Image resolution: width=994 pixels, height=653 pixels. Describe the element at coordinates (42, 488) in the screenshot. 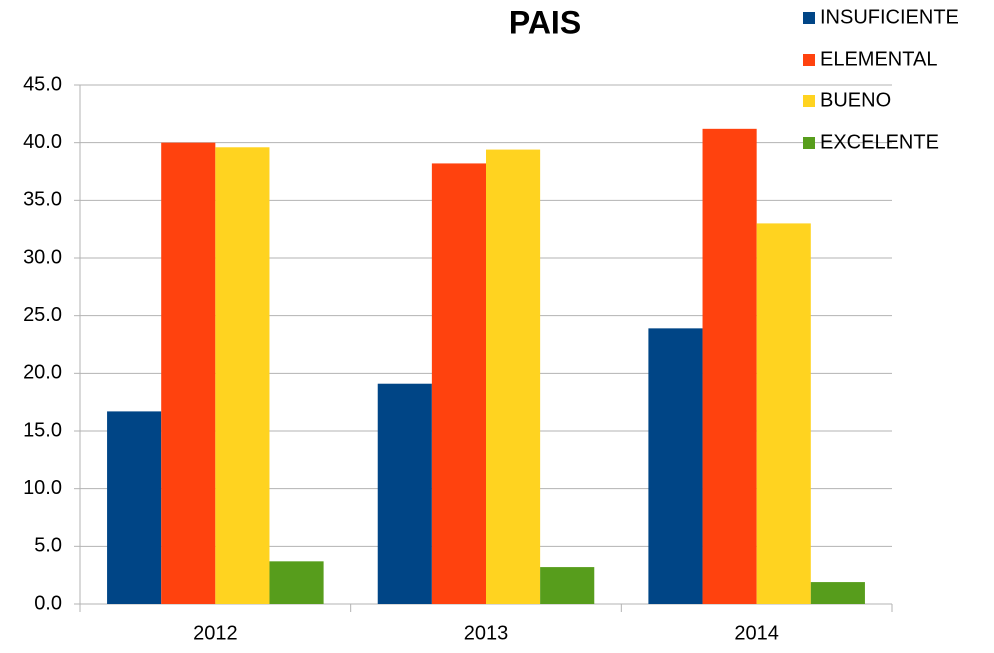

I see `y-tick-label: 10.0` at that location.